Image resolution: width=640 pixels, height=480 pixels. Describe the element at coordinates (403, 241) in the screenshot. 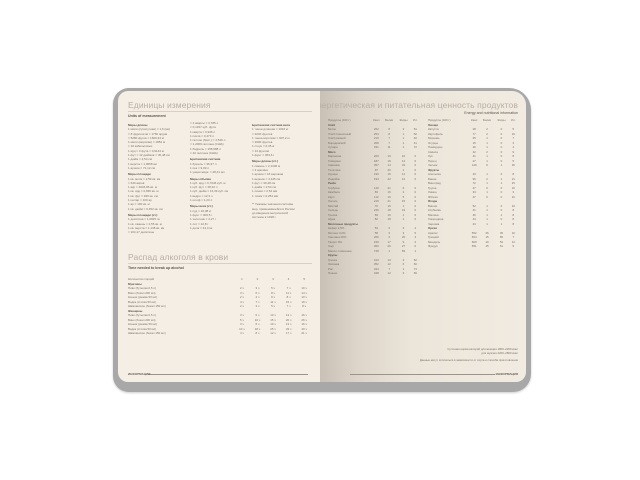

I see `cell-value: 9` at that location.